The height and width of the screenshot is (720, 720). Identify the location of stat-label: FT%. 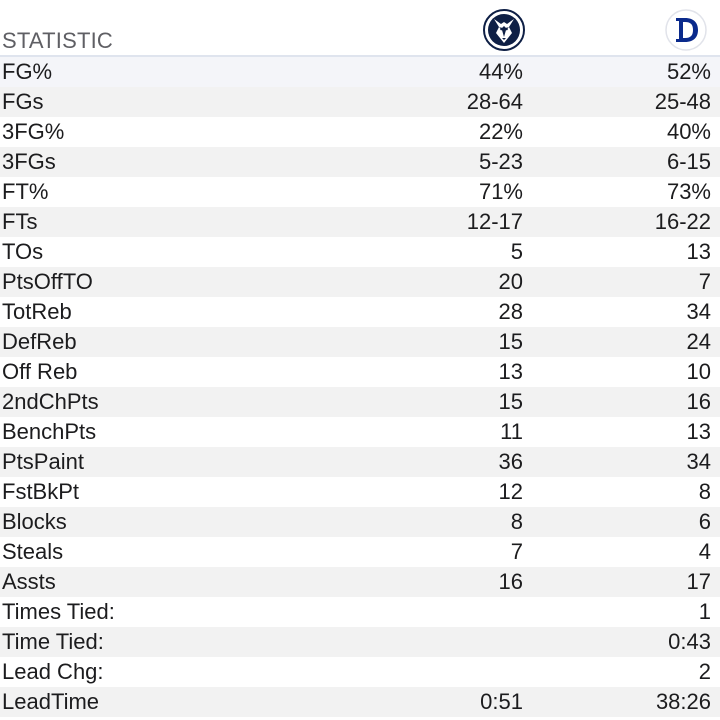
(25, 191).